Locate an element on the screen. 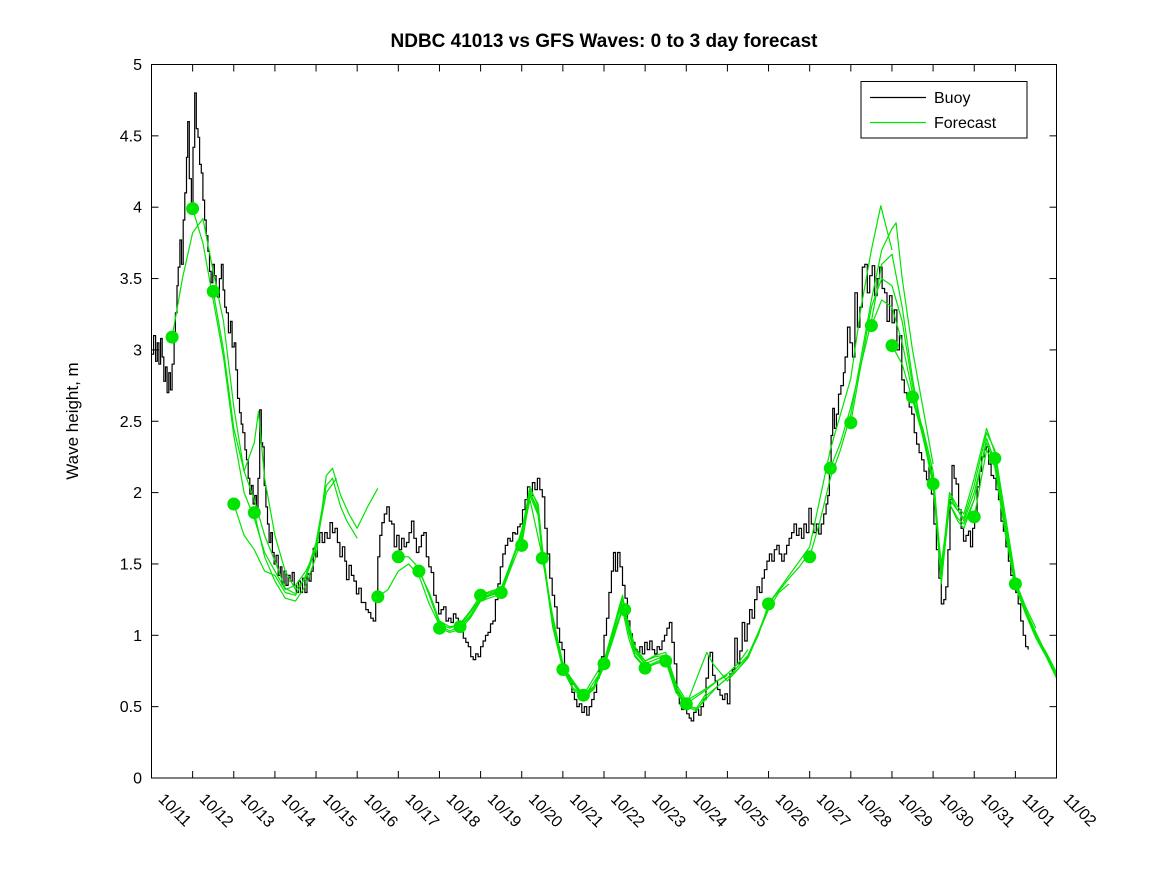  x-tick-label: 10/26 is located at coordinates (792, 811).